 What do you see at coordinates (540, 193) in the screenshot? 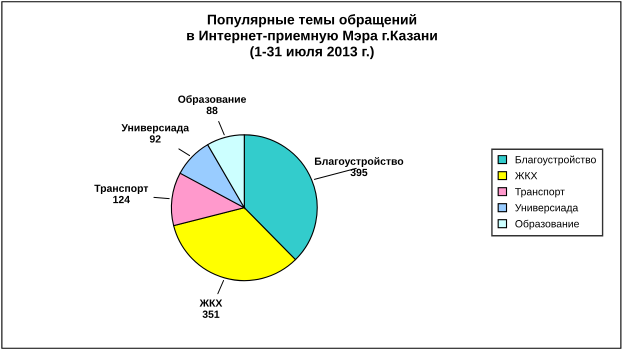
I see `legend-label: Транспорт` at bounding box center [540, 193].